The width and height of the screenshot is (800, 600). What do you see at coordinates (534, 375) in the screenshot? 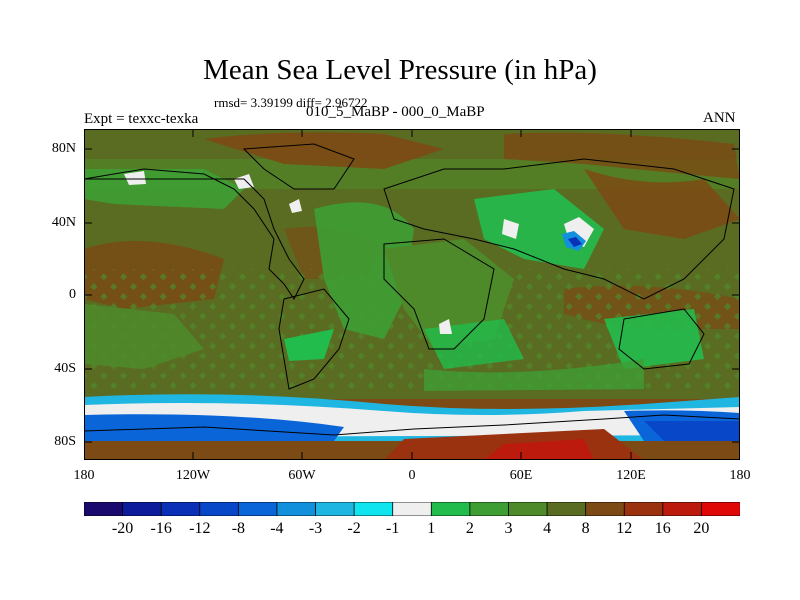
I see `southern-ocean-green` at bounding box center [534, 375].